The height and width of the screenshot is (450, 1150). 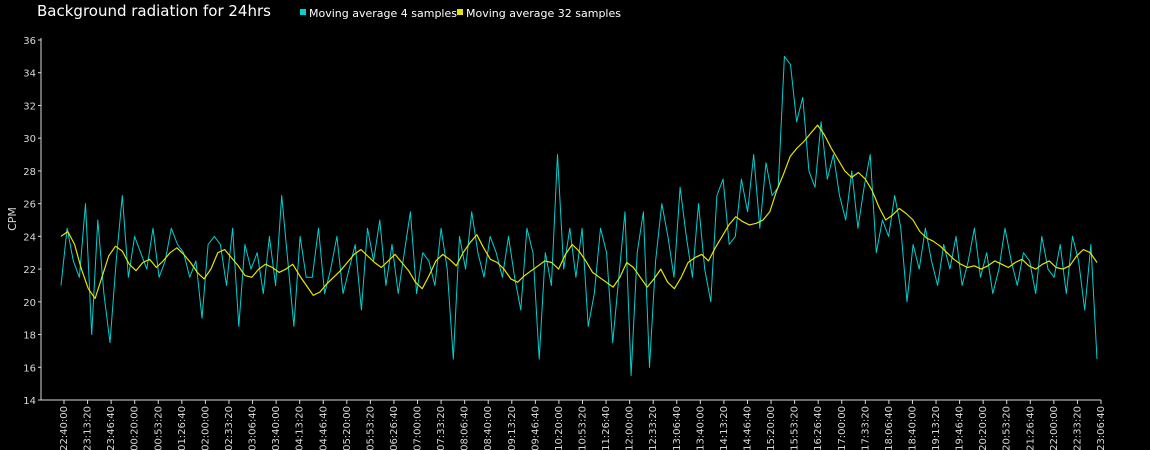 I want to click on x-tick-label: 17:33:20, so click(x=865, y=428).